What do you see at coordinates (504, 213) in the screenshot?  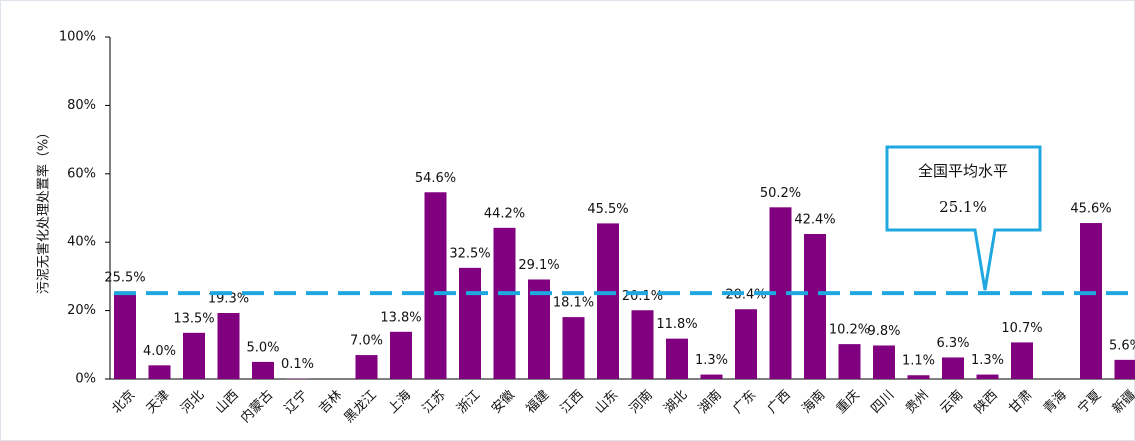 I see `value-label: 44.2%` at bounding box center [504, 213].